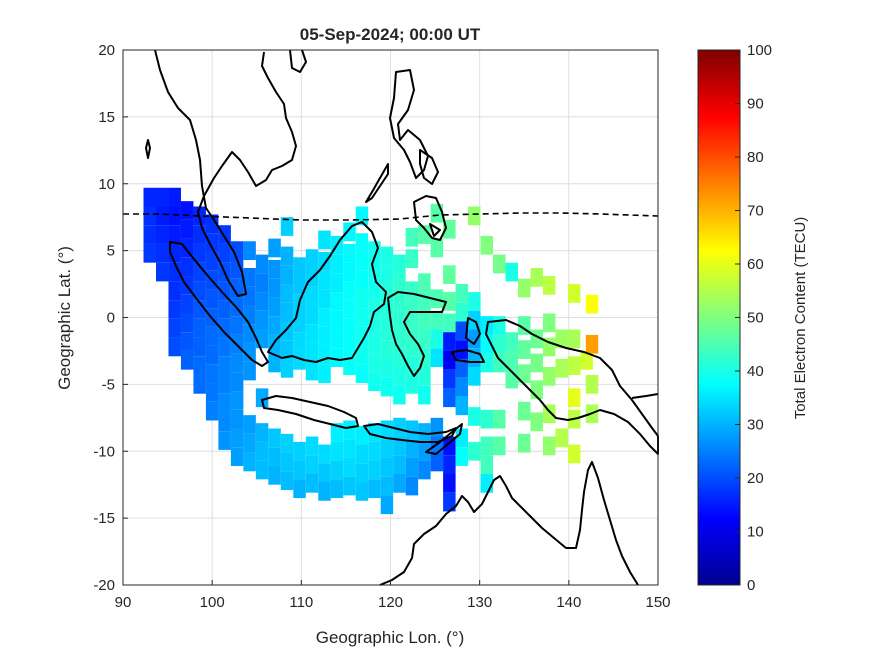 The height and width of the screenshot is (656, 875). I want to click on y-axis-label: Geographic Lat. (°), so click(64, 318).